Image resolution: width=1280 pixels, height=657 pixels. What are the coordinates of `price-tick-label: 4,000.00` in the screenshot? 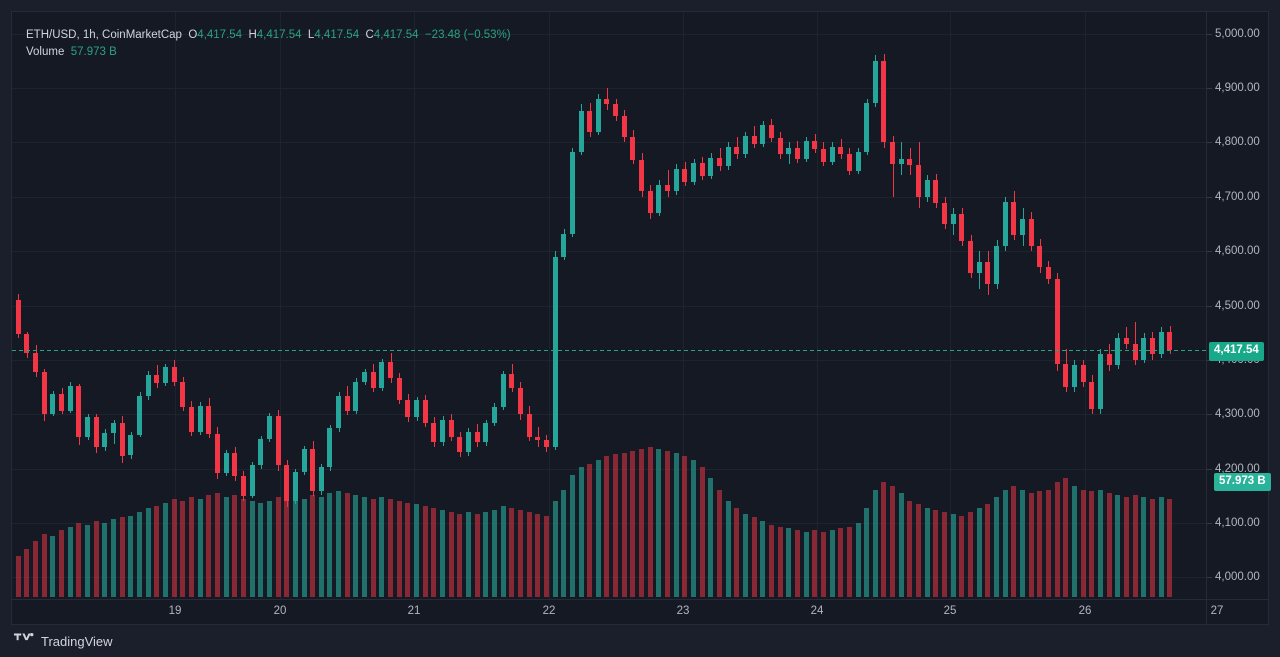 It's located at (1237, 577).